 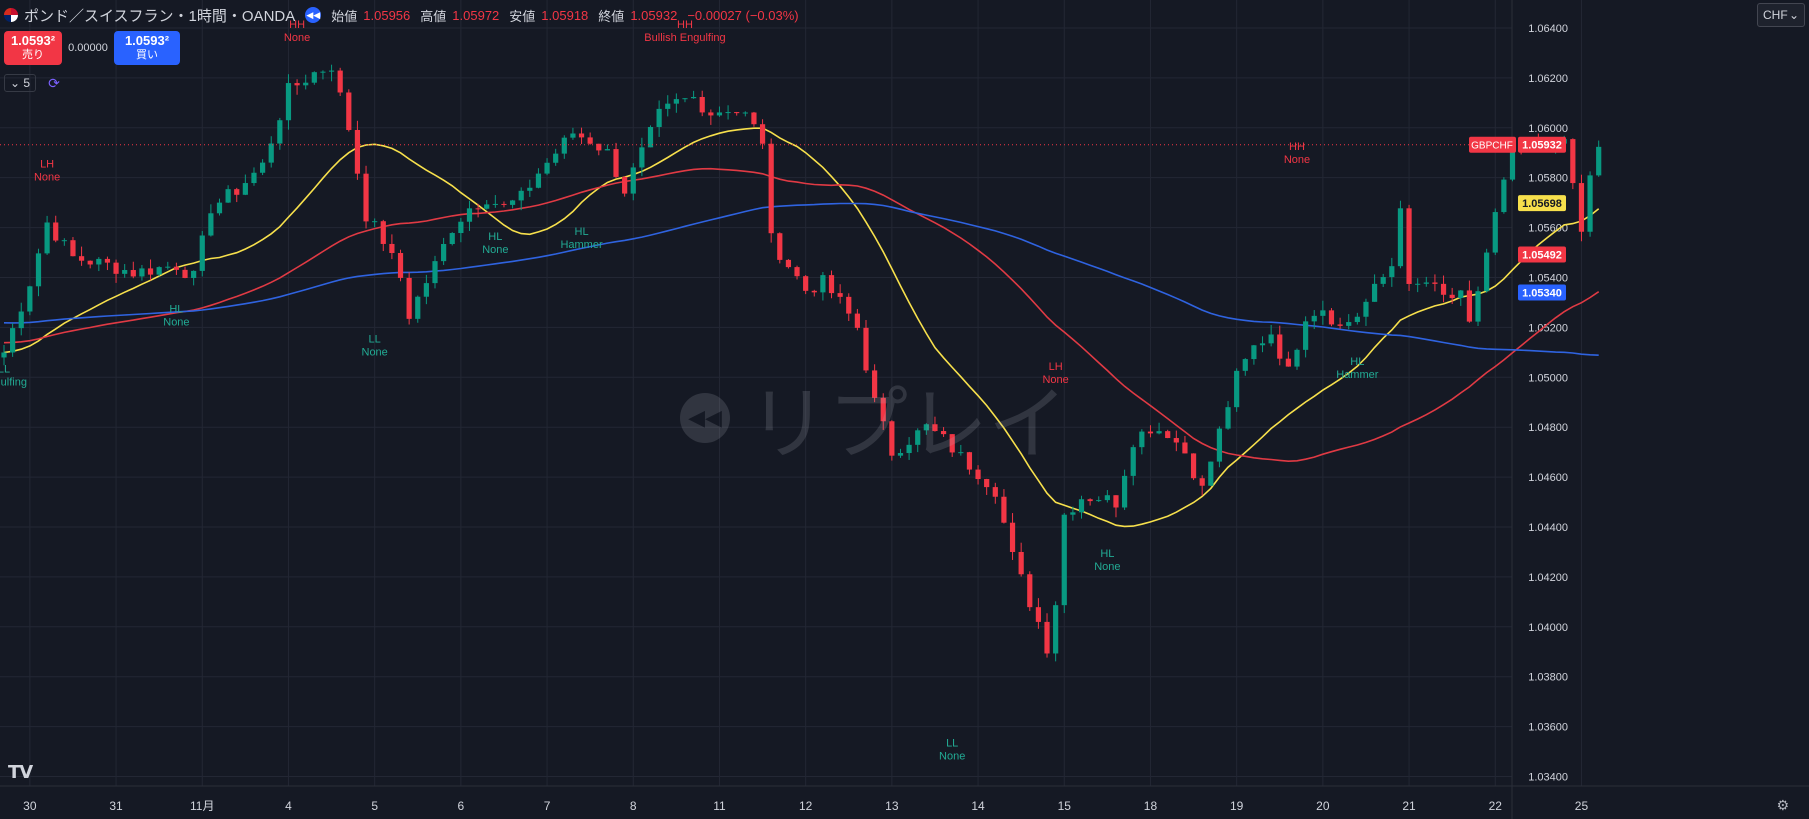 What do you see at coordinates (1517, 144) in the screenshot?
I see `price-tag: GBPCHF 1.05932` at bounding box center [1517, 144].